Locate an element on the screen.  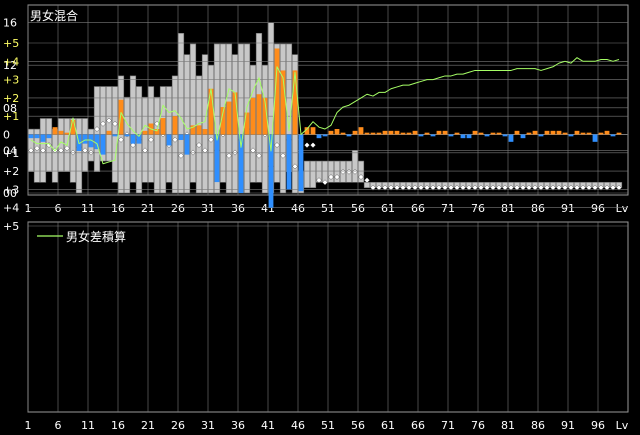
x-tick-label: 61 is located at coordinates (388, 425).